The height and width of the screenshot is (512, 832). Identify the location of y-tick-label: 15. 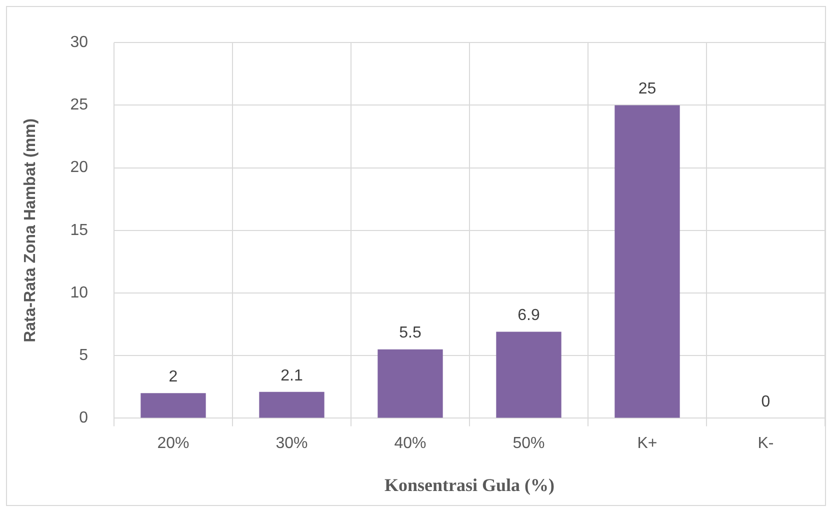
(79, 230).